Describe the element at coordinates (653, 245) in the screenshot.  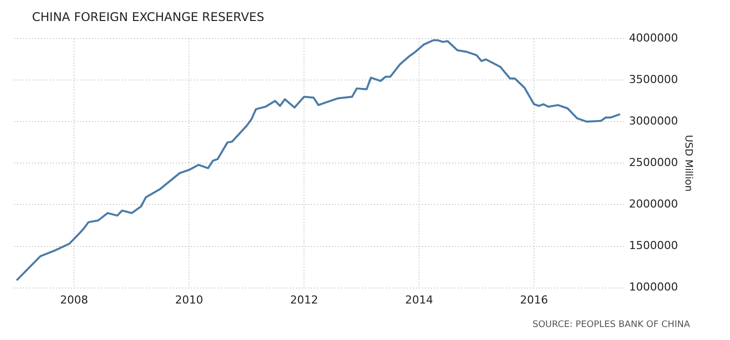
I see `y-tick-label: 1500000` at that location.